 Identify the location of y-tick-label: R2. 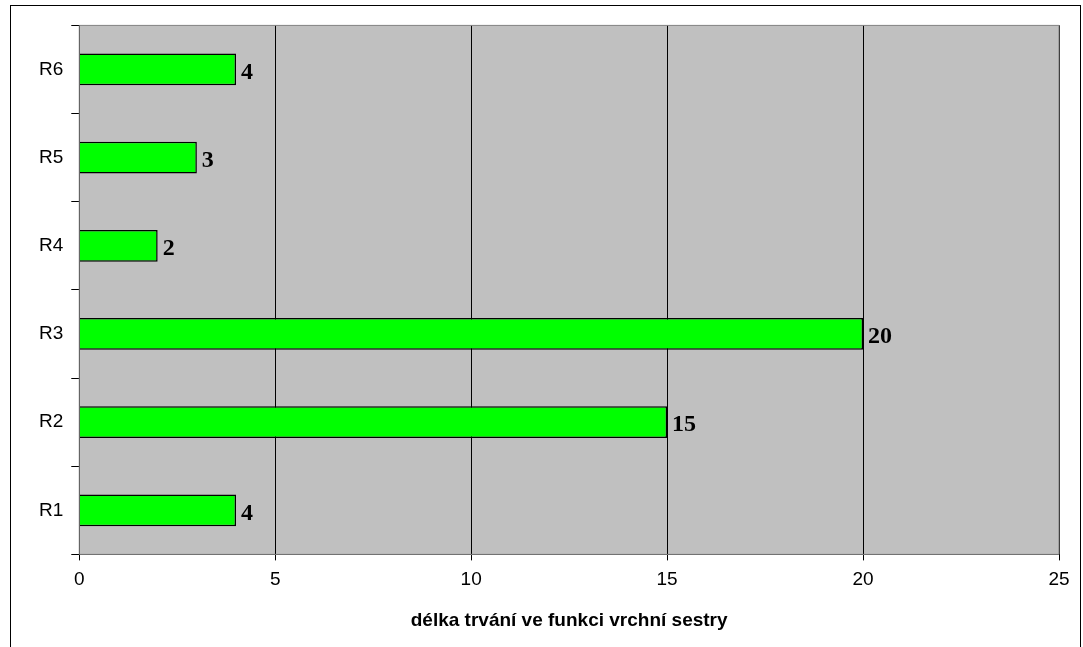
(51, 421).